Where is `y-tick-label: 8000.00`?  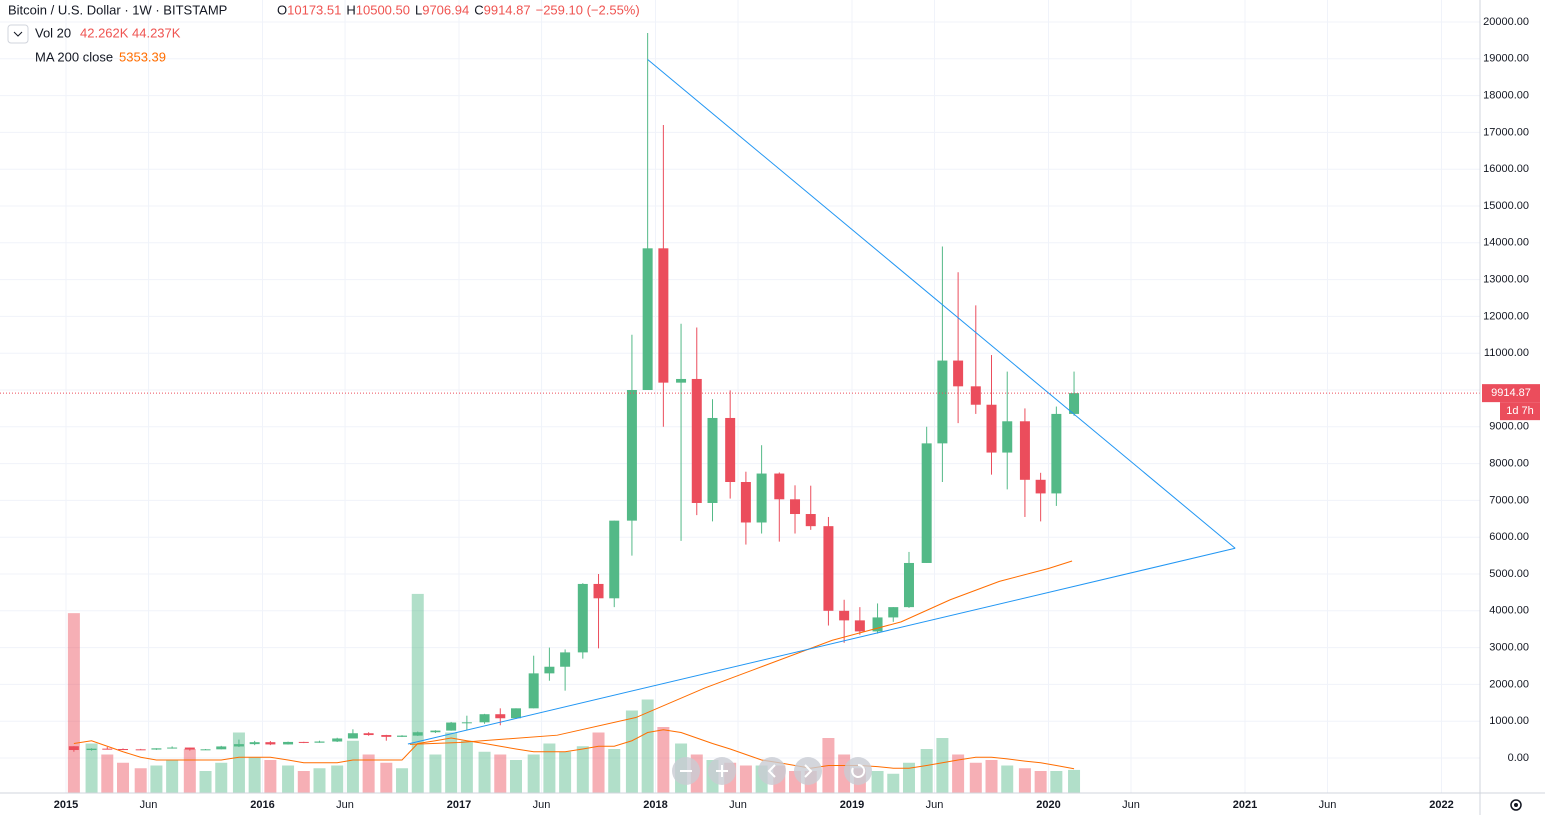
y-tick-label: 8000.00 is located at coordinates (1509, 464).